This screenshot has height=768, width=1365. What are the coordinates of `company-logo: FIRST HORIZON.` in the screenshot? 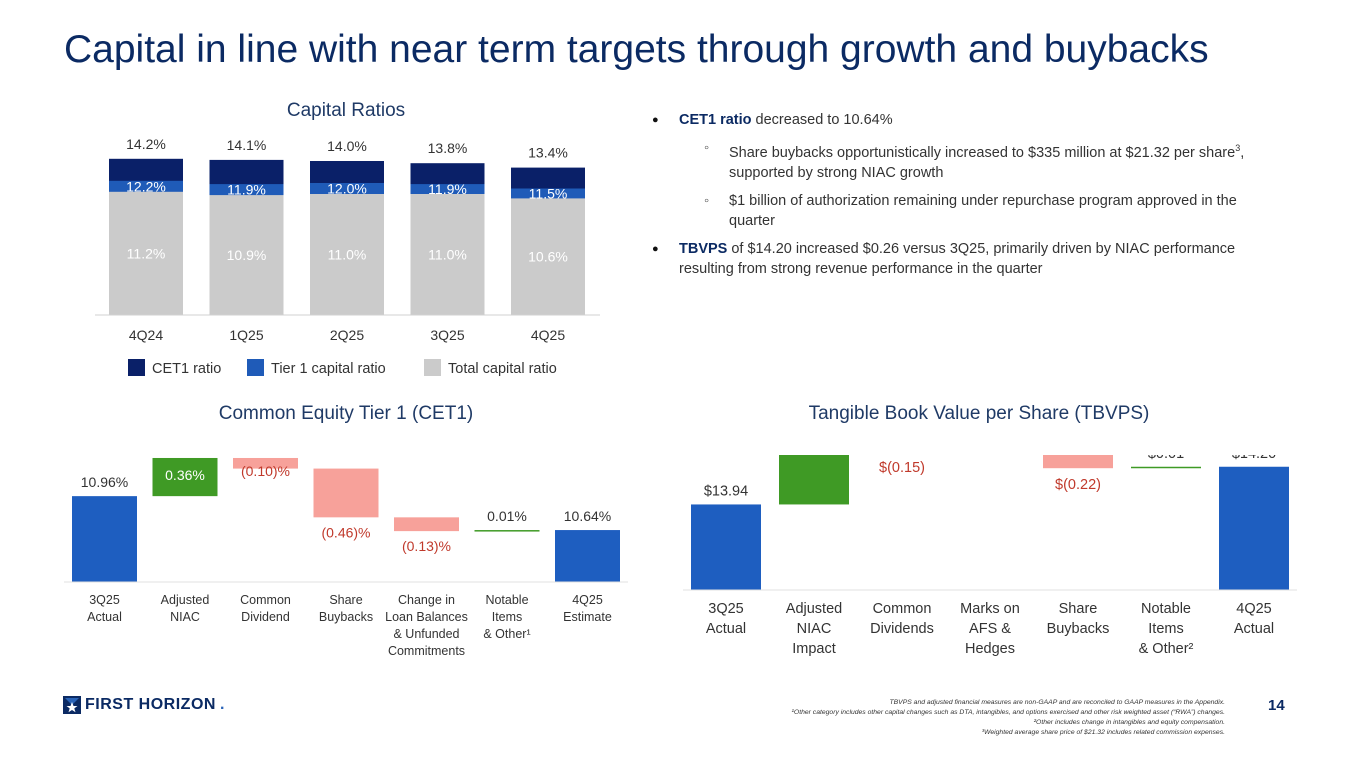 It's located at (144, 705).